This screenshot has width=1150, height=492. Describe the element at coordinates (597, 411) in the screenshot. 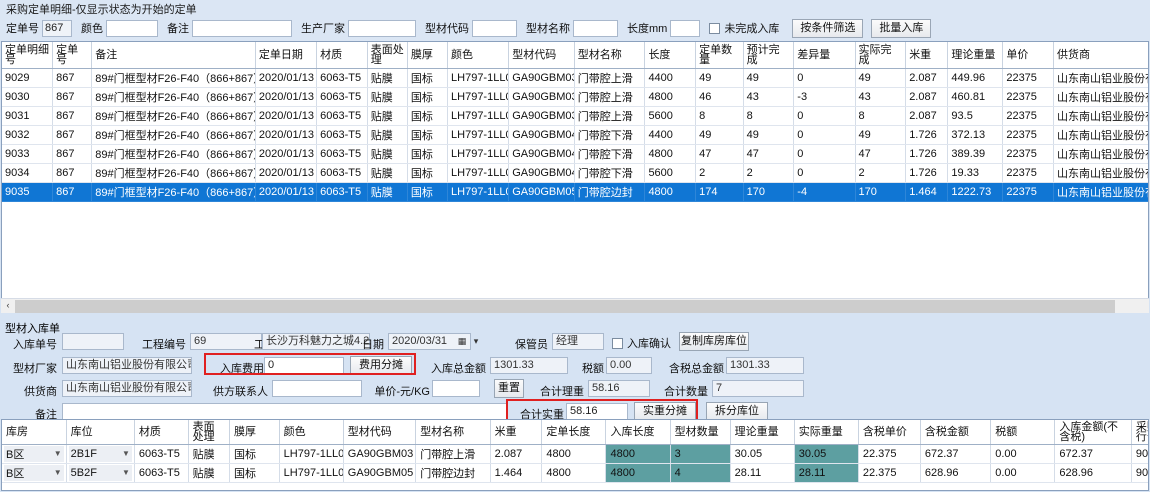

I see `actual-total-input: 58.16` at that location.